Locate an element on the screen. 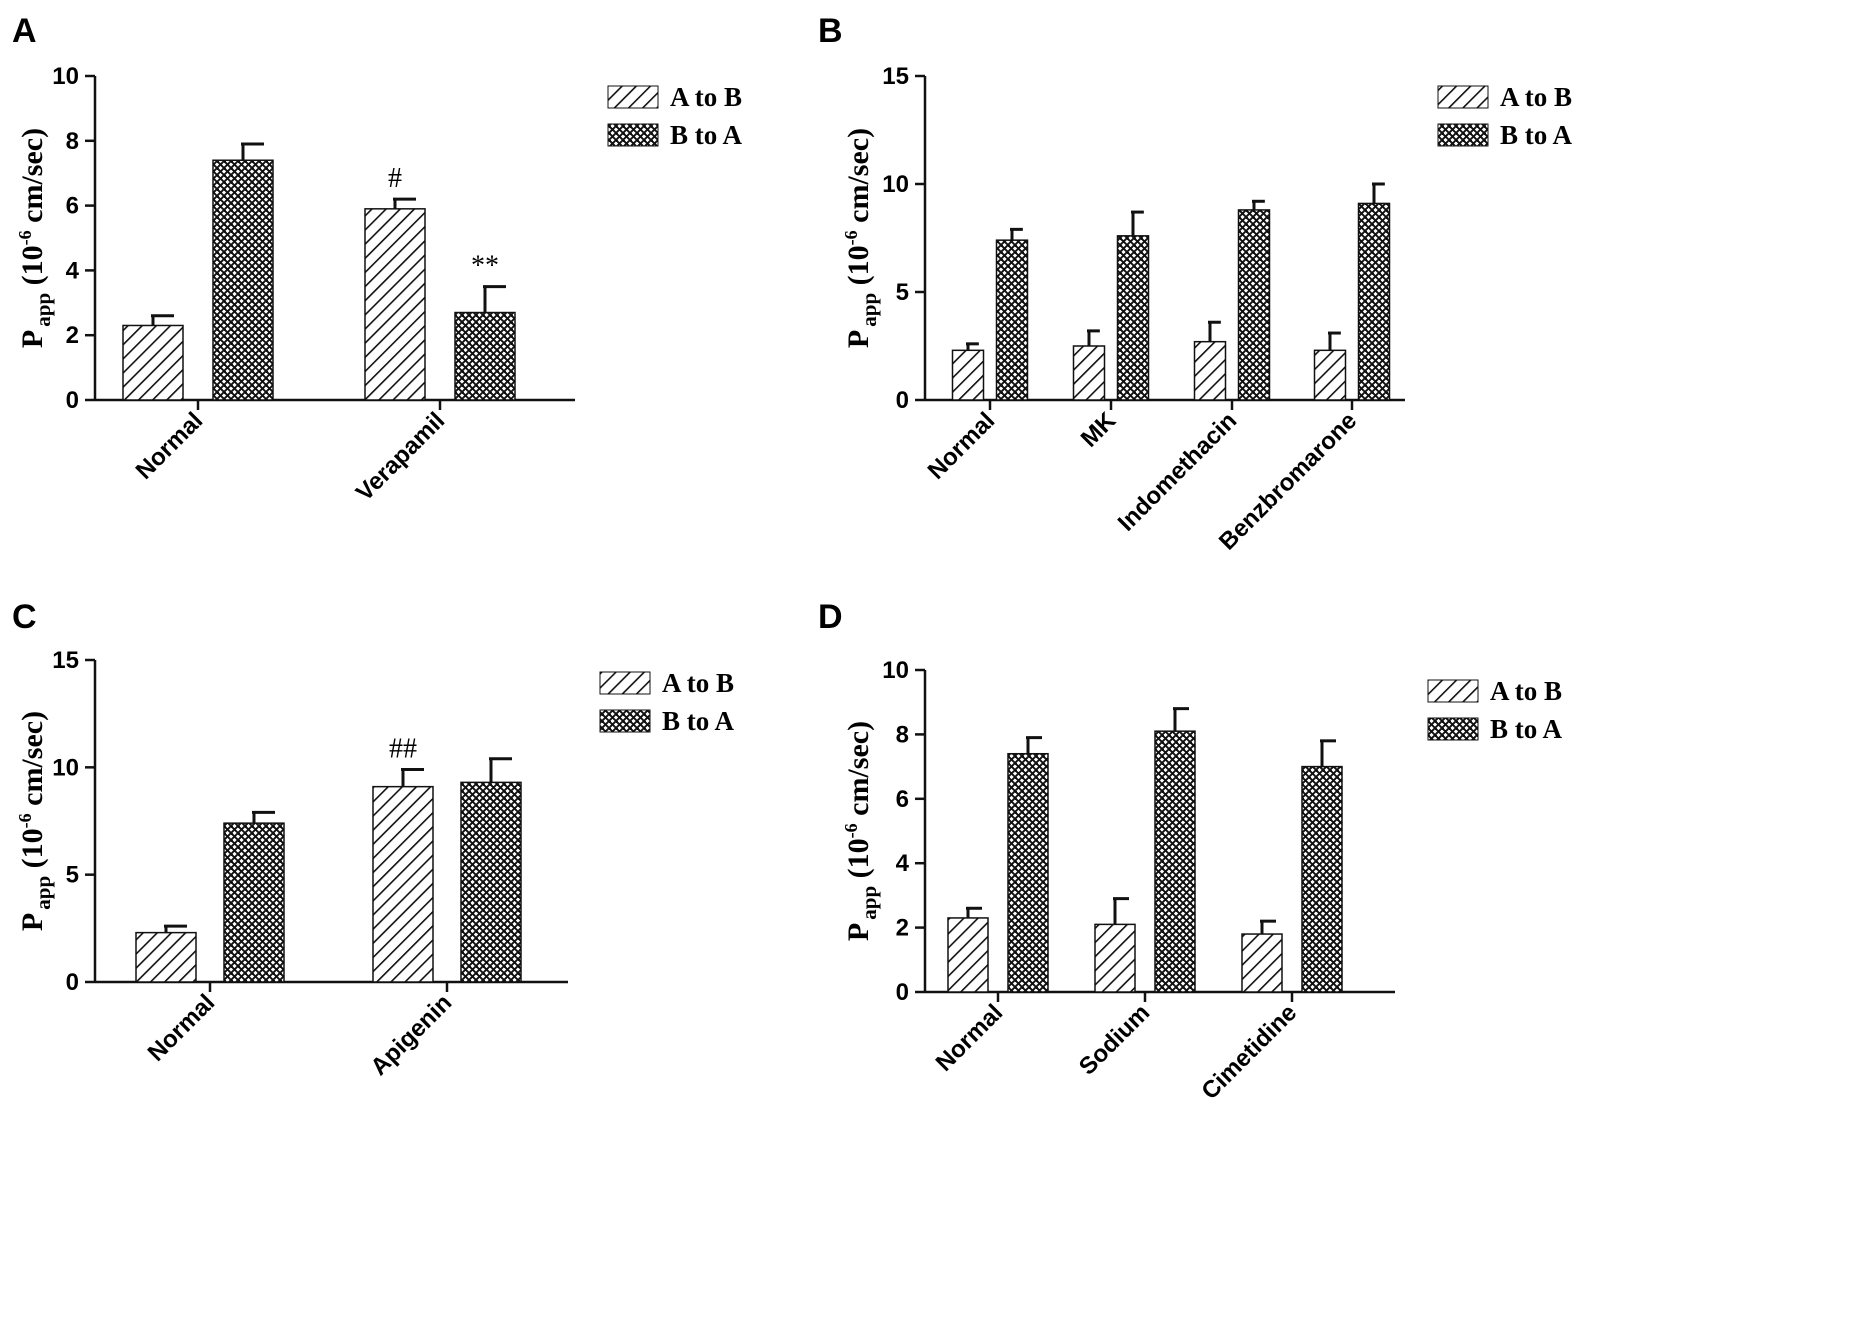  bar-indomethacin-a-to-b is located at coordinates (1210, 370).